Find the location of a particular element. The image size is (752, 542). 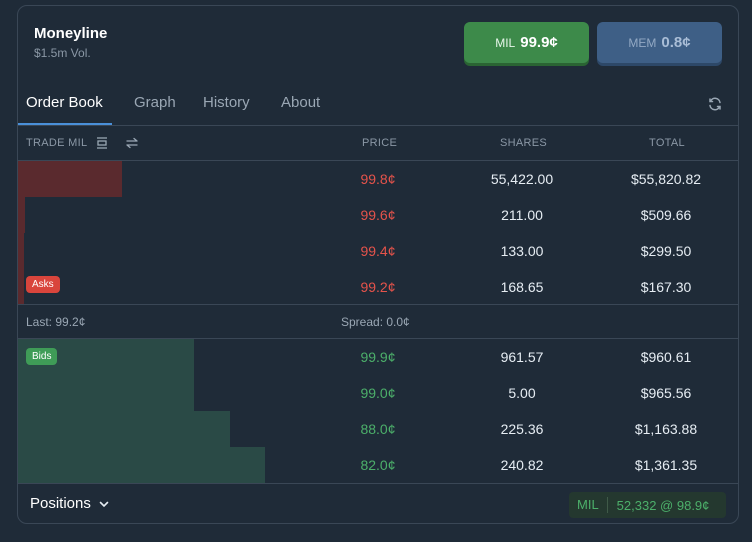

last-price: Last: 99.2¢ is located at coordinates (56, 322).